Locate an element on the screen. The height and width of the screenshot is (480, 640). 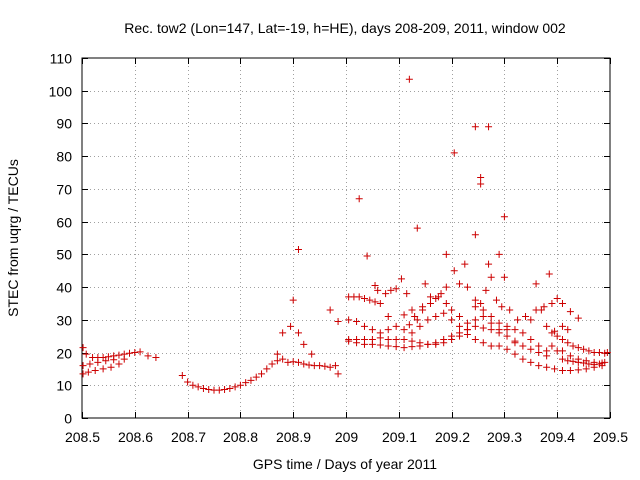
x-tick-label: 209.5 is located at coordinates (610, 437).